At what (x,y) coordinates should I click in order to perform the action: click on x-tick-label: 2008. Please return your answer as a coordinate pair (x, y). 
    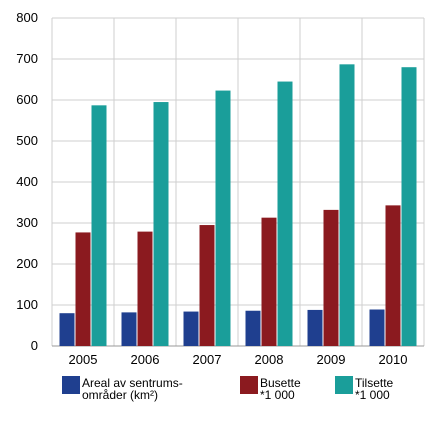
    Looking at the image, I should click on (269, 359).